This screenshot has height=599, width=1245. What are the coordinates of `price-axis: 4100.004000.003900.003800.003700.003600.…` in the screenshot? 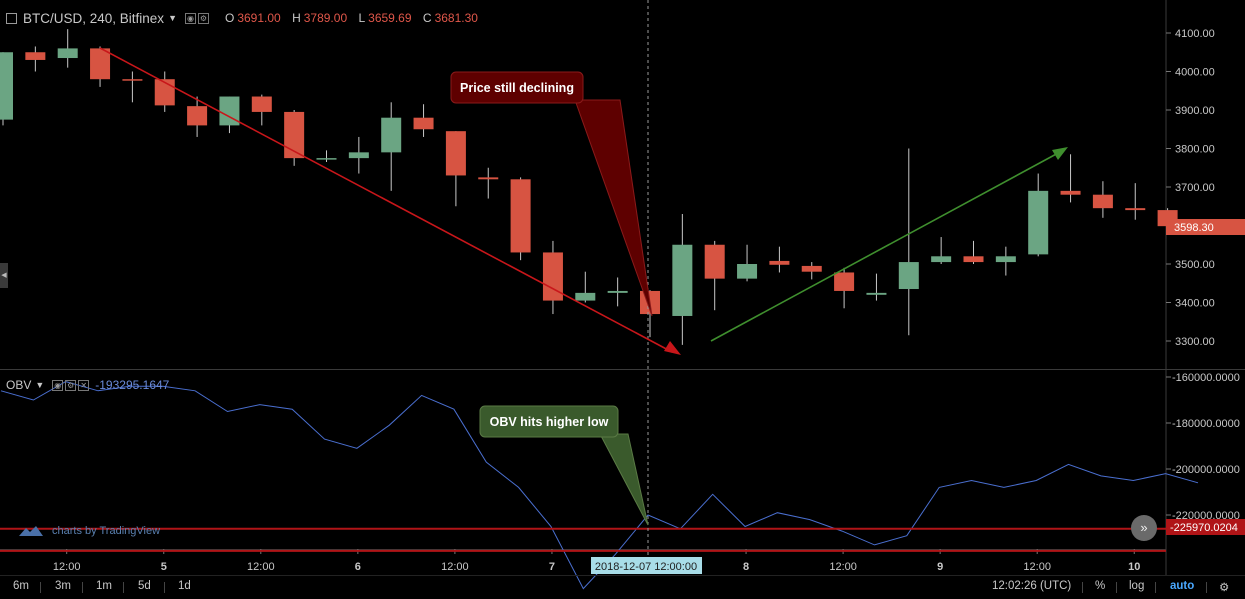 It's located at (1190, 188).